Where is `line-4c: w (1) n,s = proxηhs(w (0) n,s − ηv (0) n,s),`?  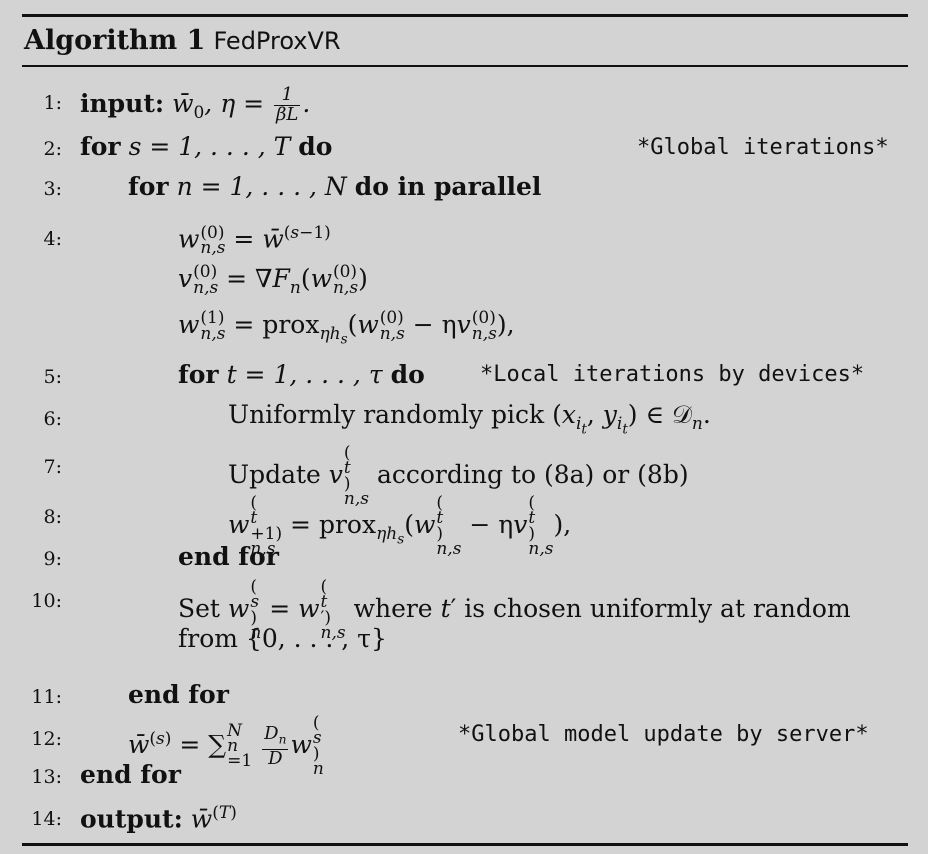 line-4c: w (1) n,s = proxηhs(w (0) n,s − ηv (0) n,s), is located at coordinates (346, 328).